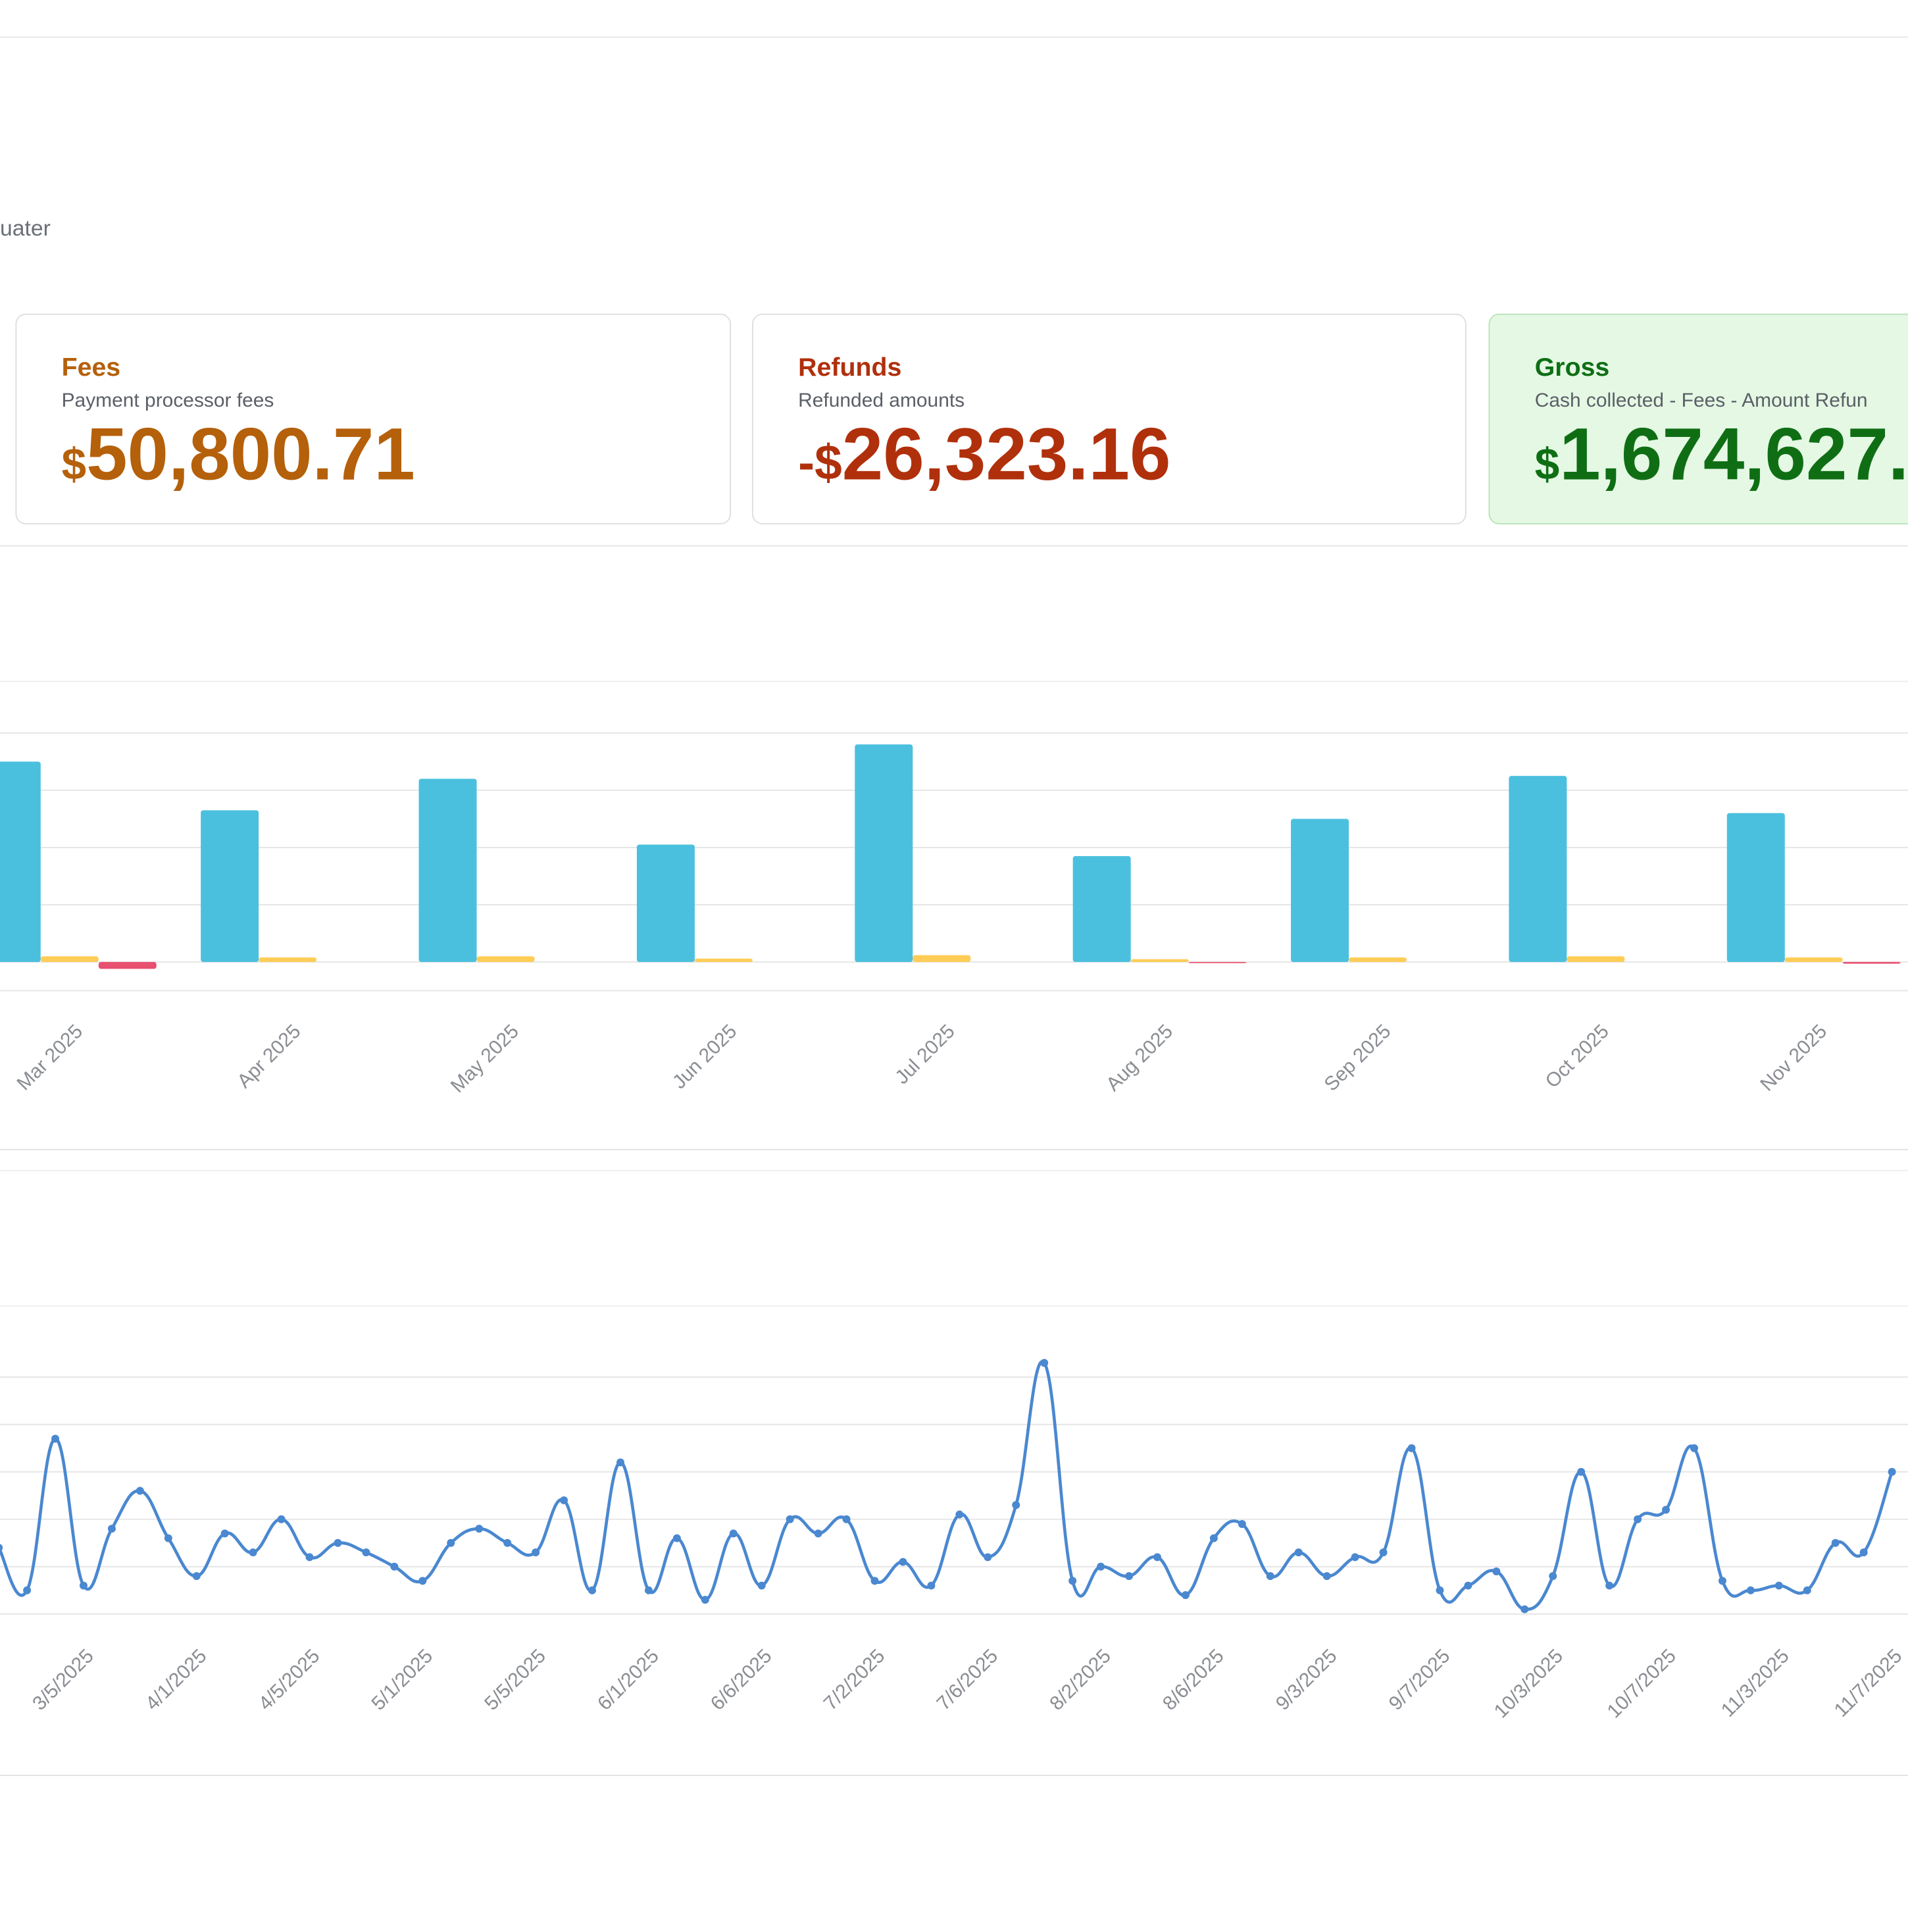  I want to click on x-tick-label: 5/5/2025, so click(515, 1680).